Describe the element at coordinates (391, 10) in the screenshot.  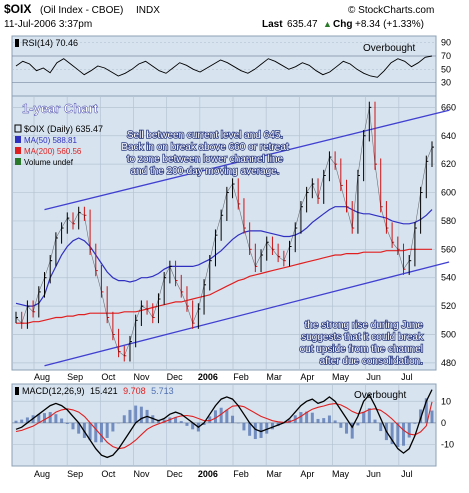
I see `watermark: © StockCharts.com` at that location.